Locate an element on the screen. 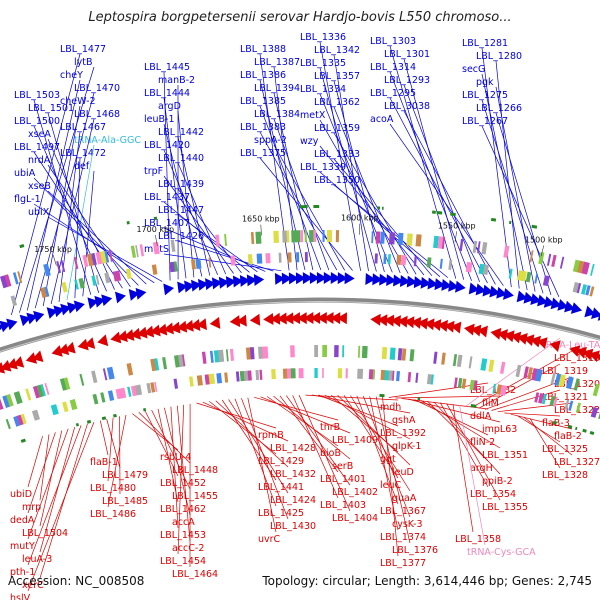  feature-label-lbl-1467: LBL_1467 is located at coordinates (83, 127).